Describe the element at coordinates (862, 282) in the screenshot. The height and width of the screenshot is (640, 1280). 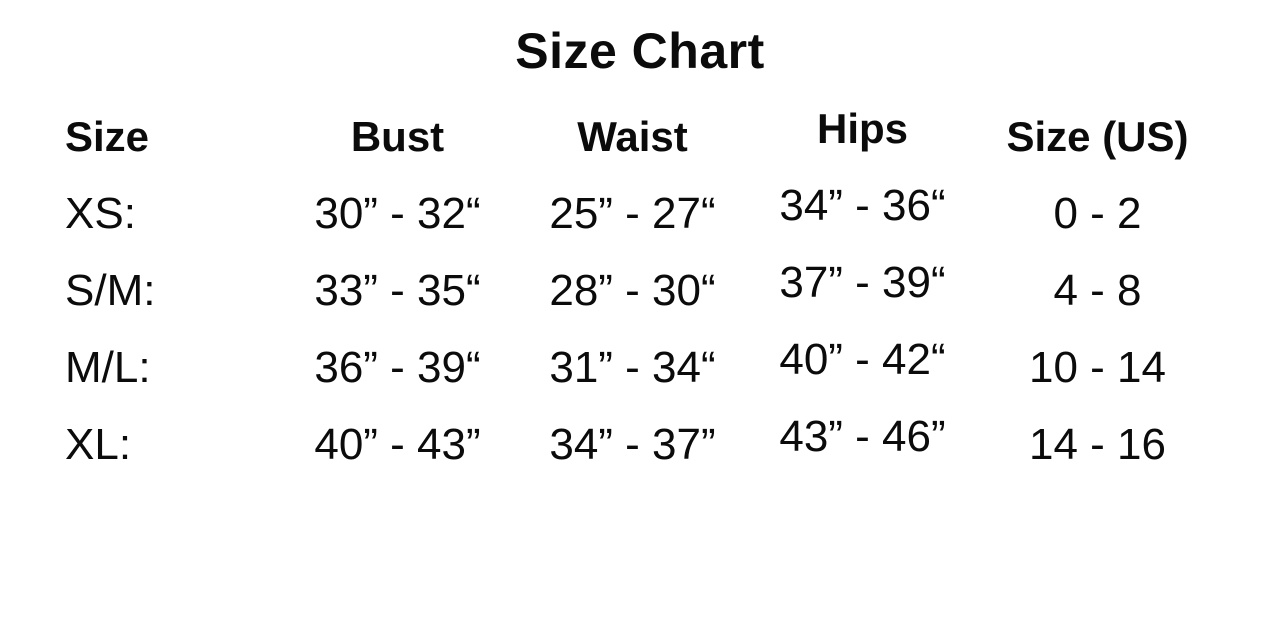
I see `cell-sm-hips: 37” - 39“` at that location.